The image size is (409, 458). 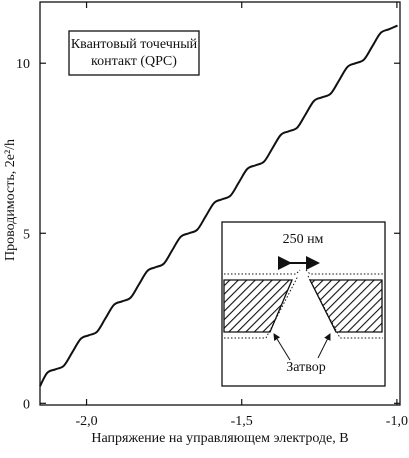 What do you see at coordinates (10, 200) in the screenshot?
I see `y-axis-label: Проводимость, 2e²/h` at bounding box center [10, 200].